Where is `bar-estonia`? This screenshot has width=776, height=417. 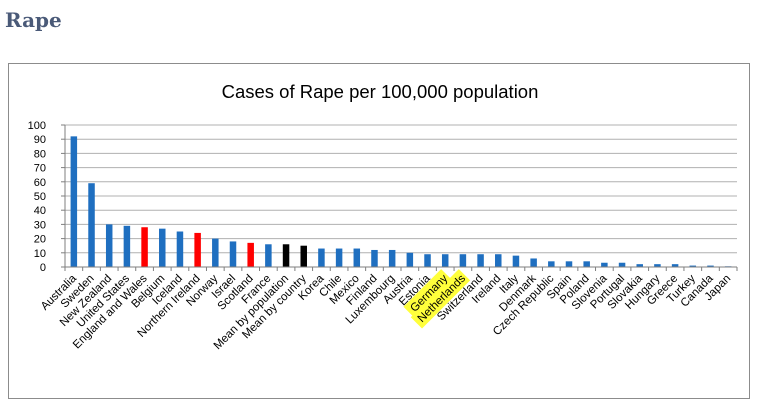 bar-estonia is located at coordinates (427, 260).